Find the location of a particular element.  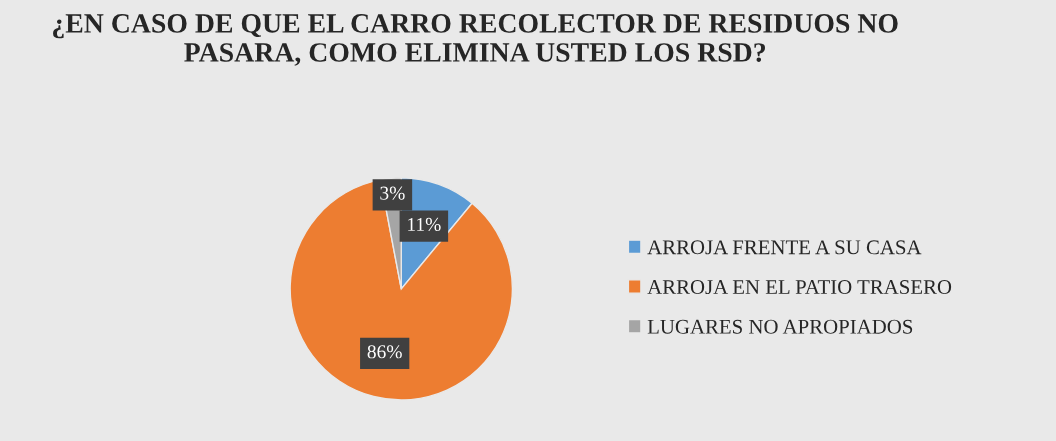

legend-label: ARROJA EN EL PATIO TRASERO is located at coordinates (799, 287).